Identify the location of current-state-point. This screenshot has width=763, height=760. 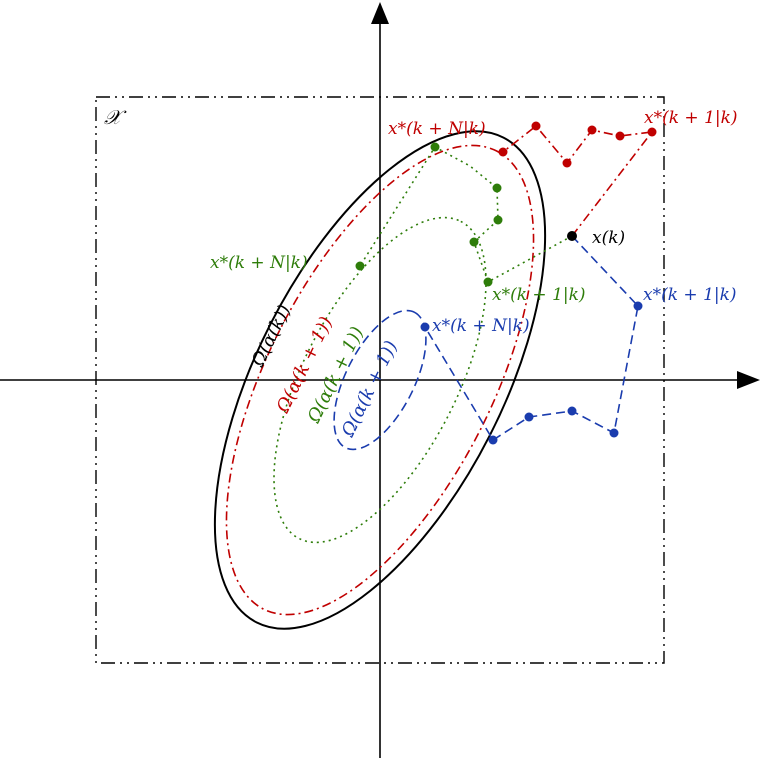
(572, 236).